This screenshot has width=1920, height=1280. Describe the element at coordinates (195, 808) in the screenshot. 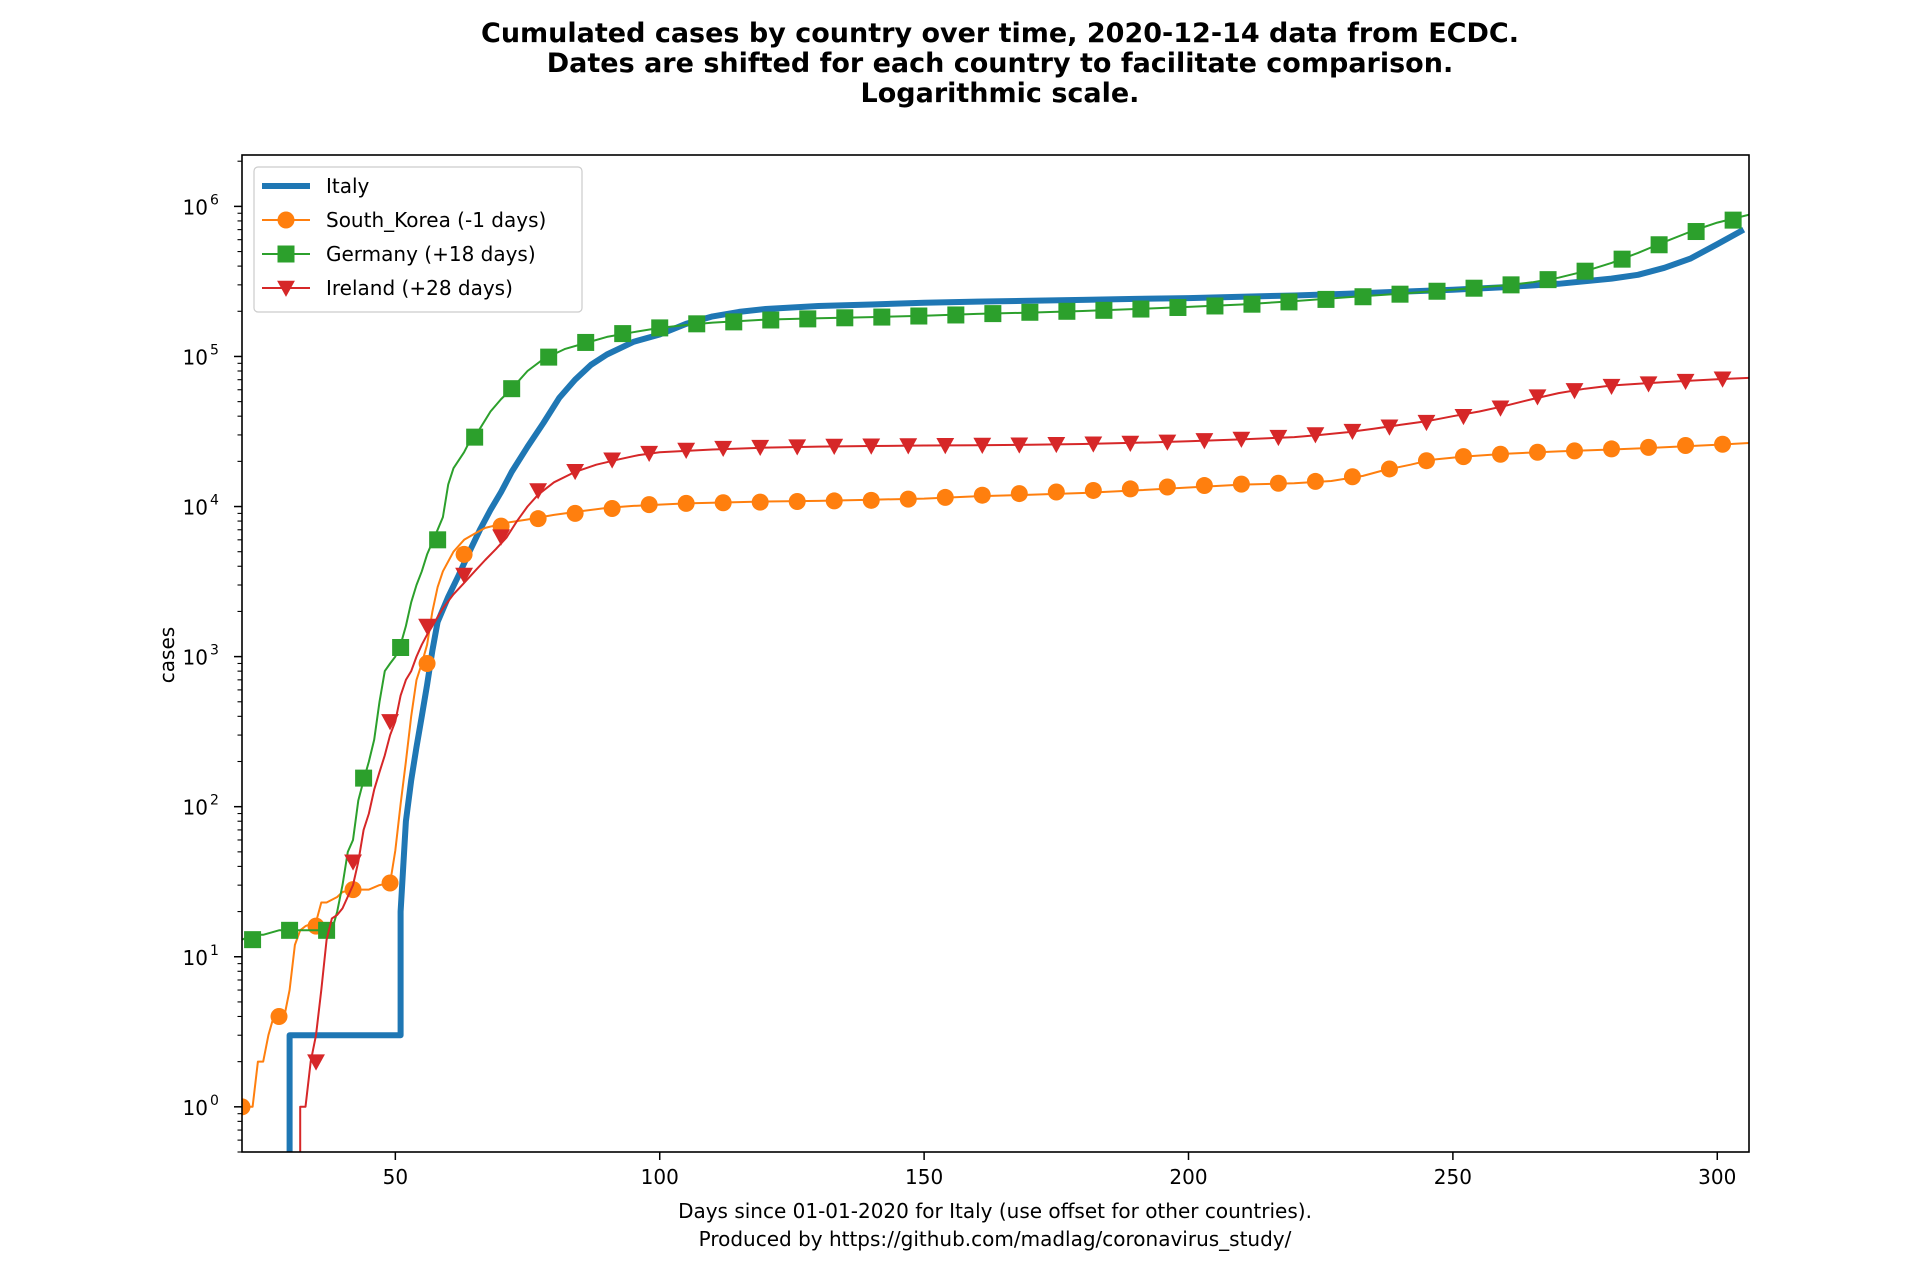

I see `y-tick-label-2: 10` at that location.